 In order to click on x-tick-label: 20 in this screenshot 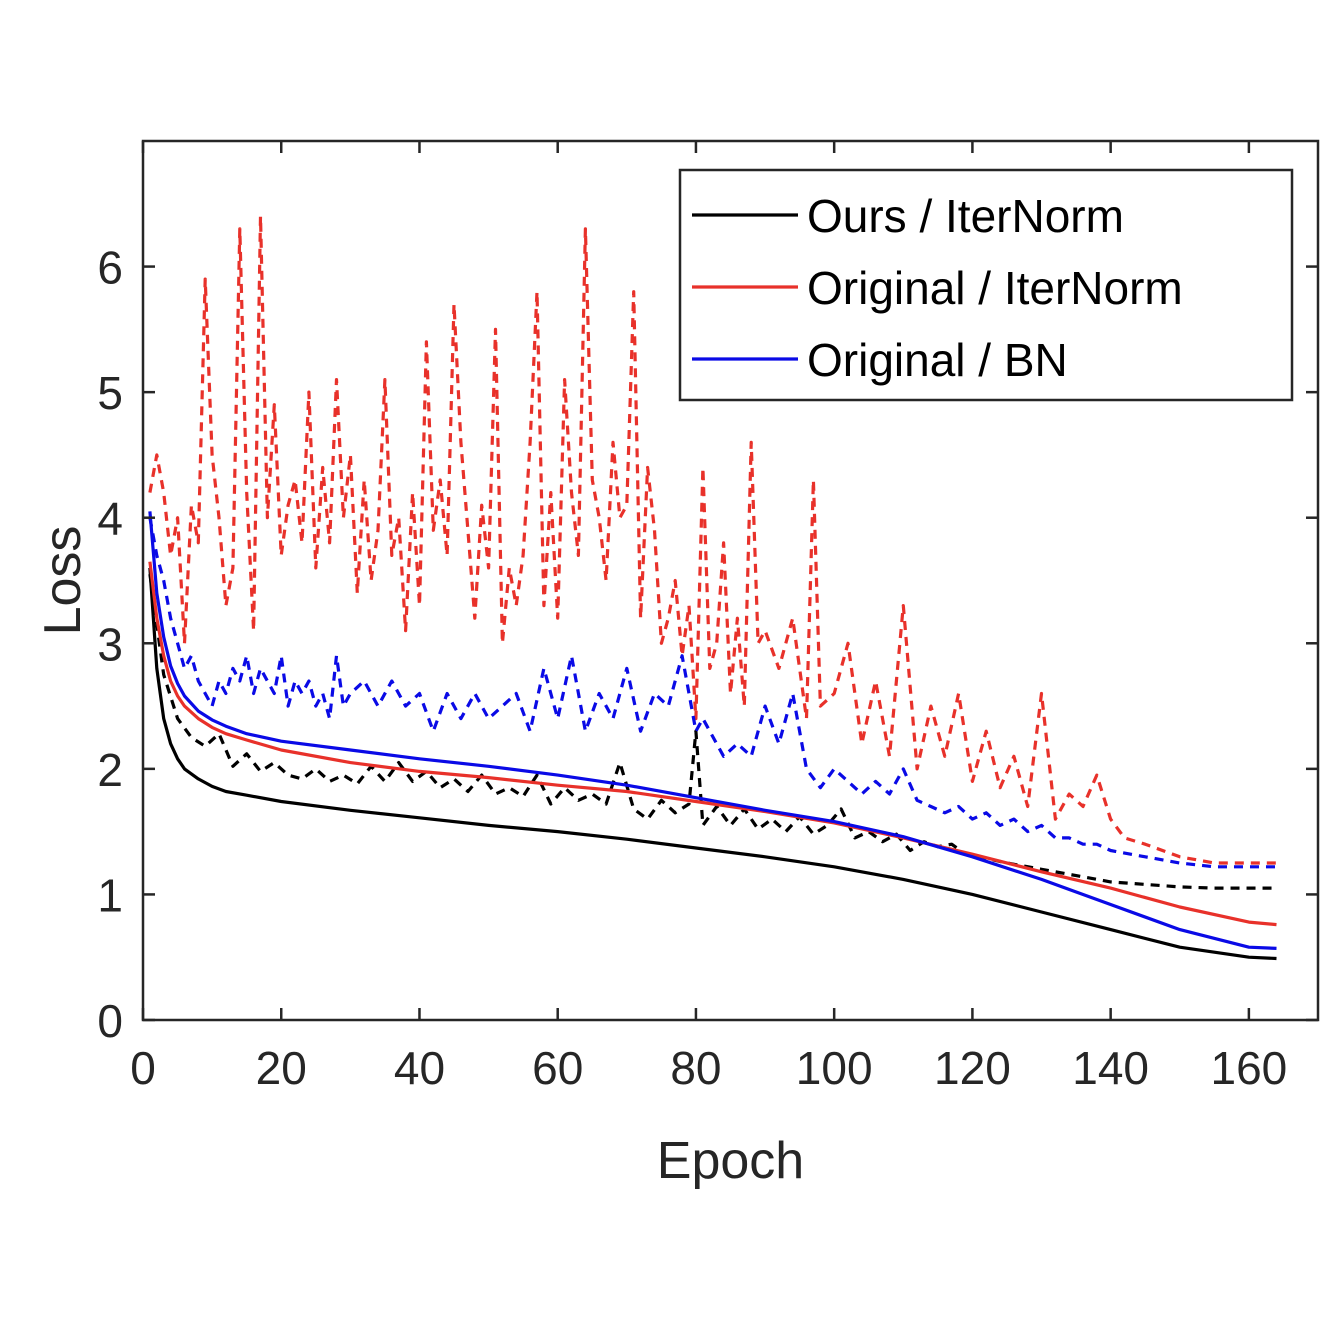, I will do `click(281, 1068)`.